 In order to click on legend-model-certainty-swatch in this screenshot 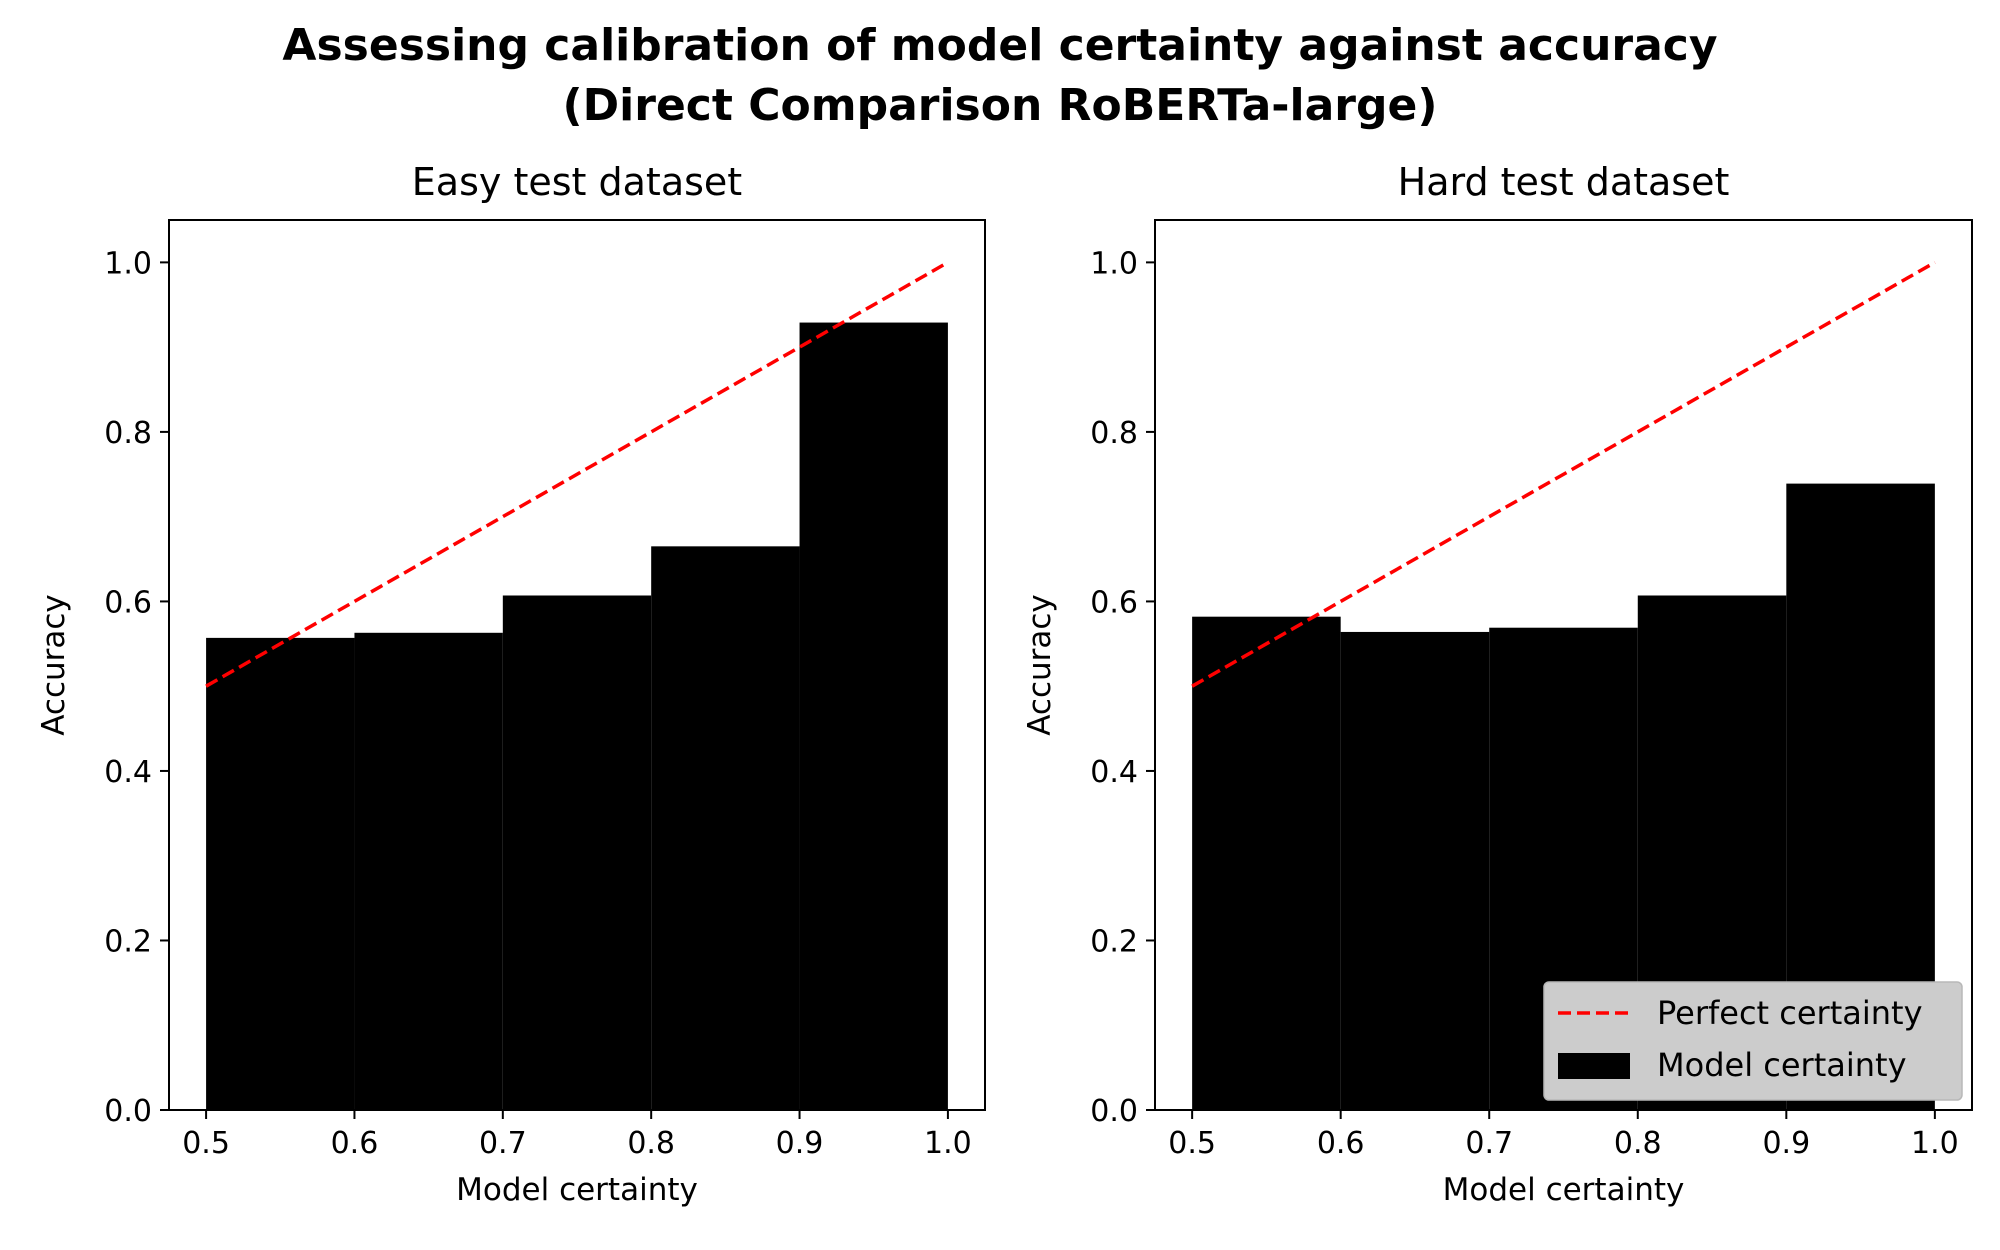, I will do `click(1594, 1066)`.